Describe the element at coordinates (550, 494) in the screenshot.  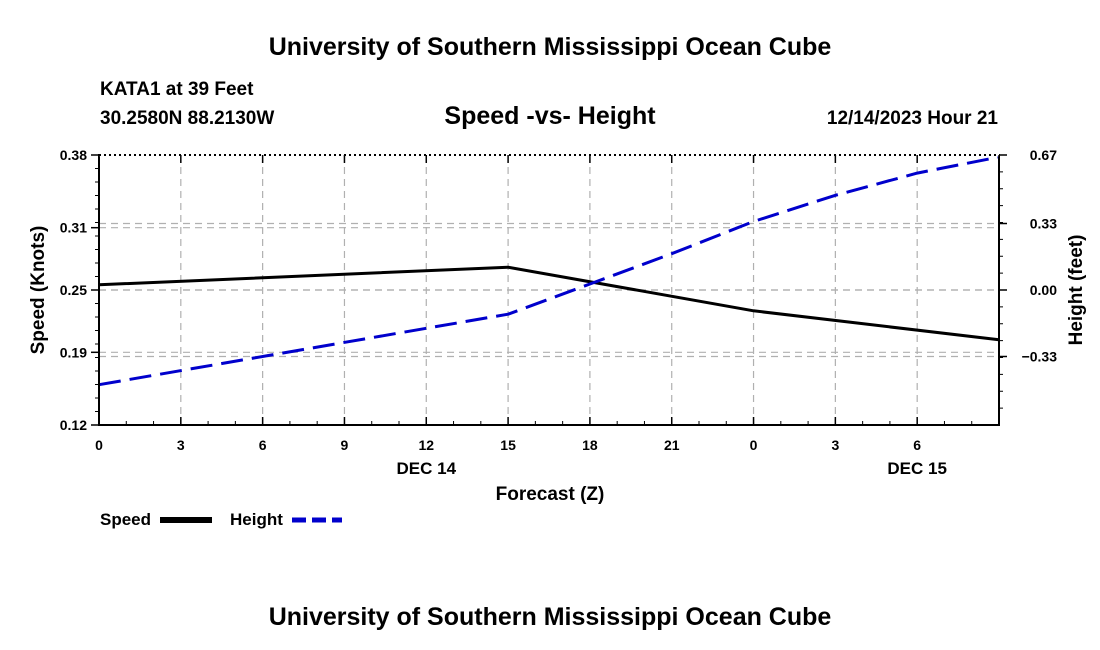
I see `x-axis-title: Forecast (Z)` at that location.